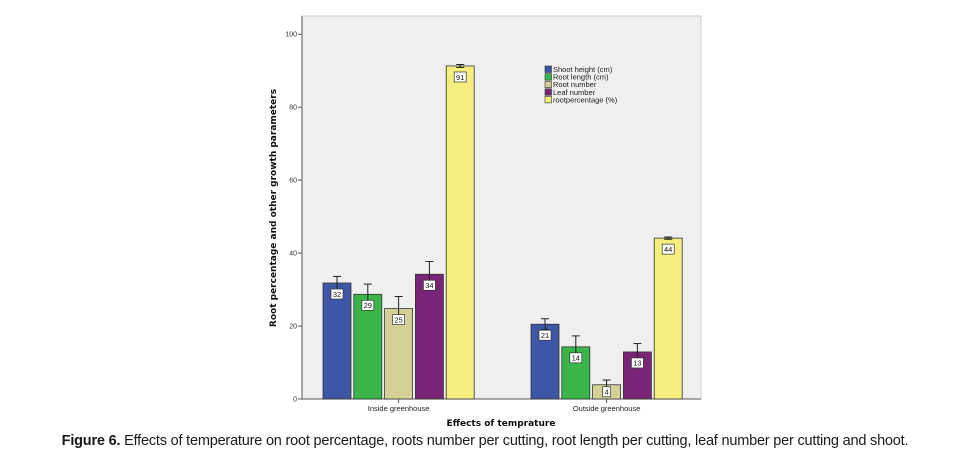 This screenshot has width=970, height=471. I want to click on y-tick-label: 40, so click(293, 254).